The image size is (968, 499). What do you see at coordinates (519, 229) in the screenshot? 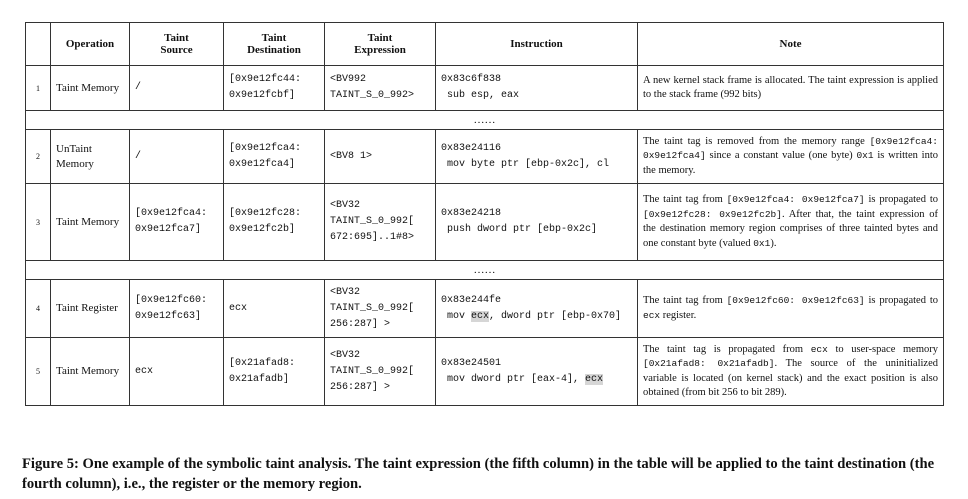
I see `instruction-code: push dword ptr [ebp-0x2c]` at bounding box center [519, 229].